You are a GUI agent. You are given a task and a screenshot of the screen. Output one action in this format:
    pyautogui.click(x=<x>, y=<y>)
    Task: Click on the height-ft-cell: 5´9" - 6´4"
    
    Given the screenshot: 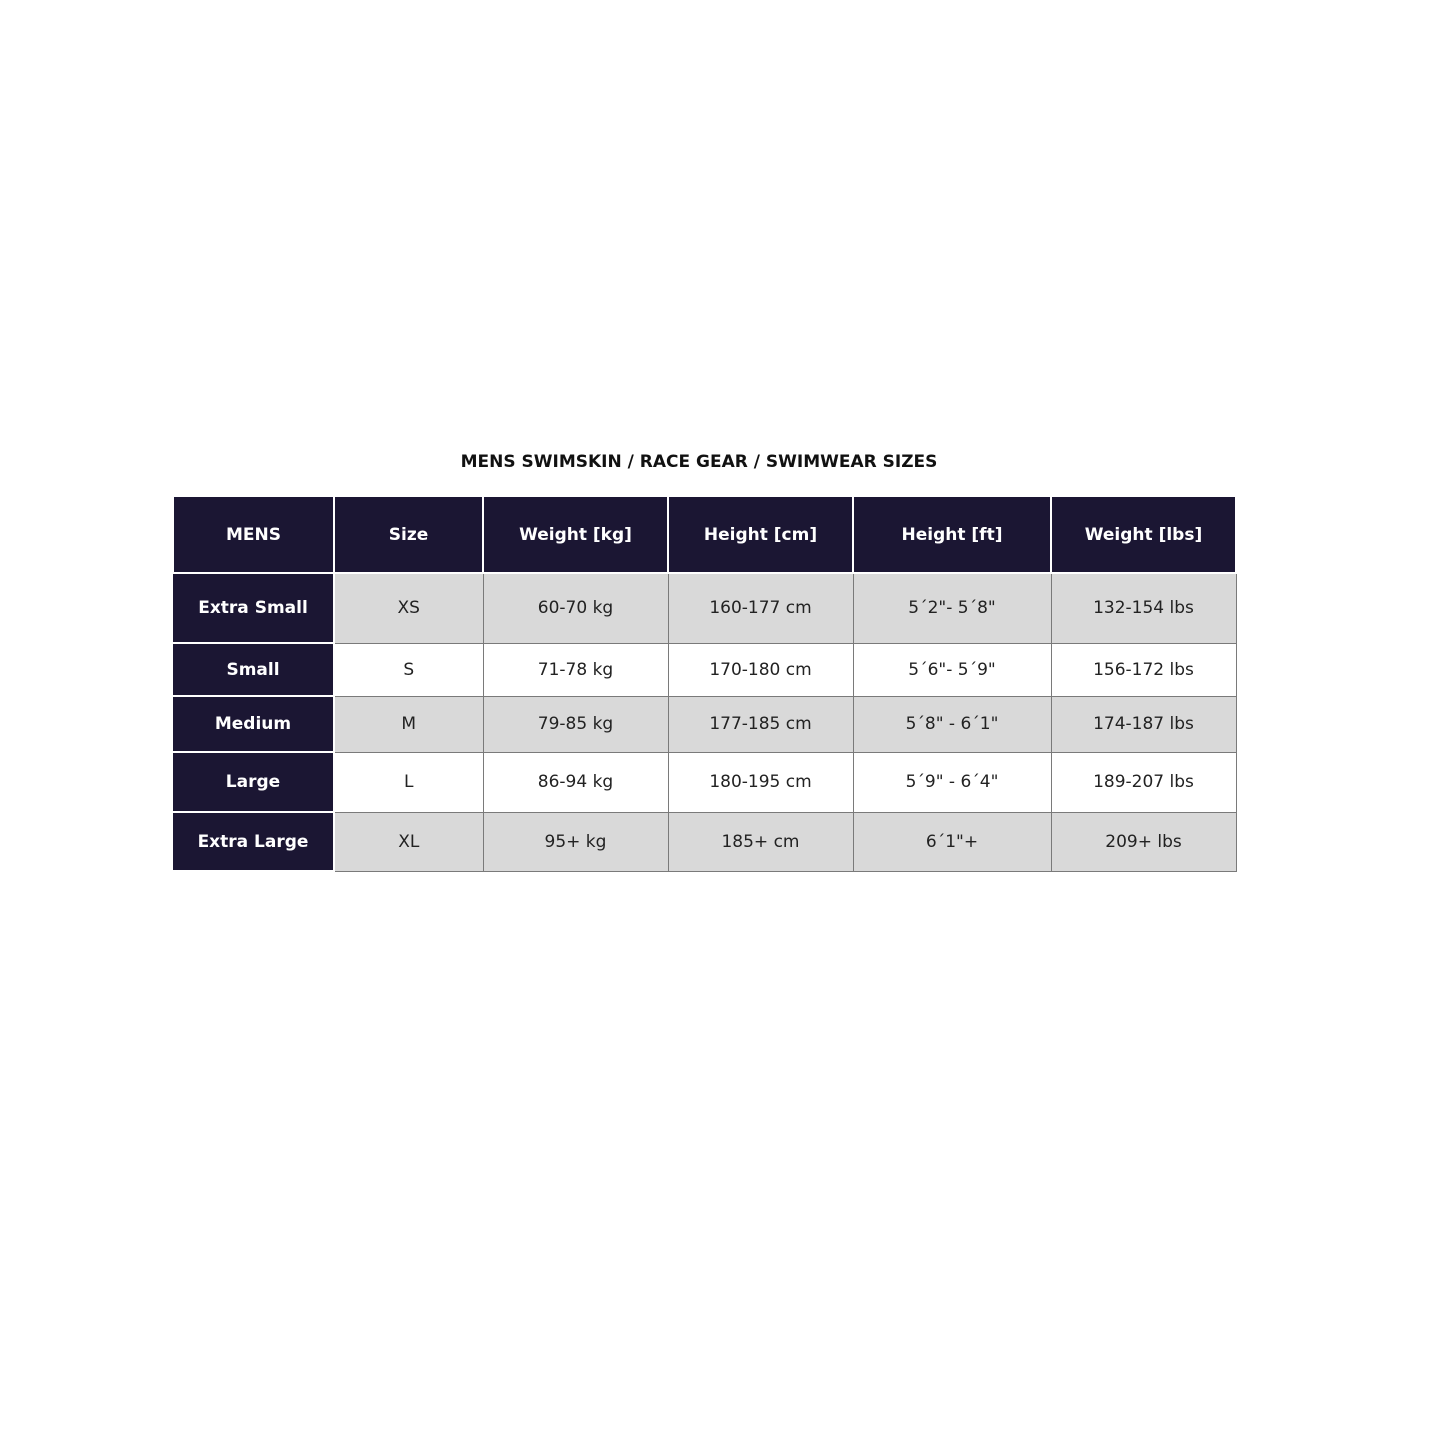 What is the action you would take?
    pyautogui.click(x=952, y=782)
    